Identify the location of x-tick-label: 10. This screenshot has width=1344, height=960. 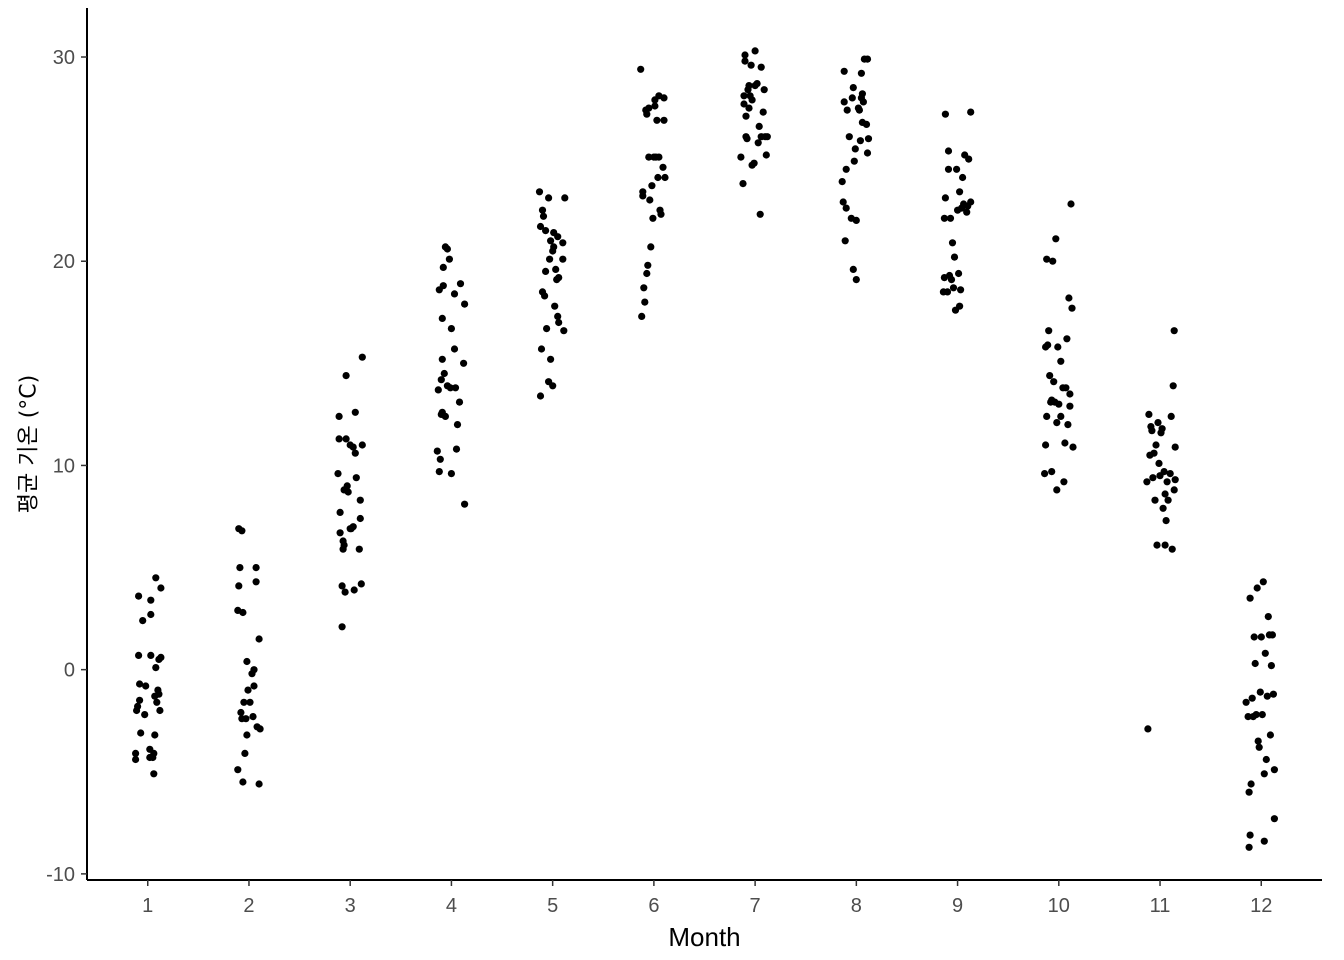
(1059, 906).